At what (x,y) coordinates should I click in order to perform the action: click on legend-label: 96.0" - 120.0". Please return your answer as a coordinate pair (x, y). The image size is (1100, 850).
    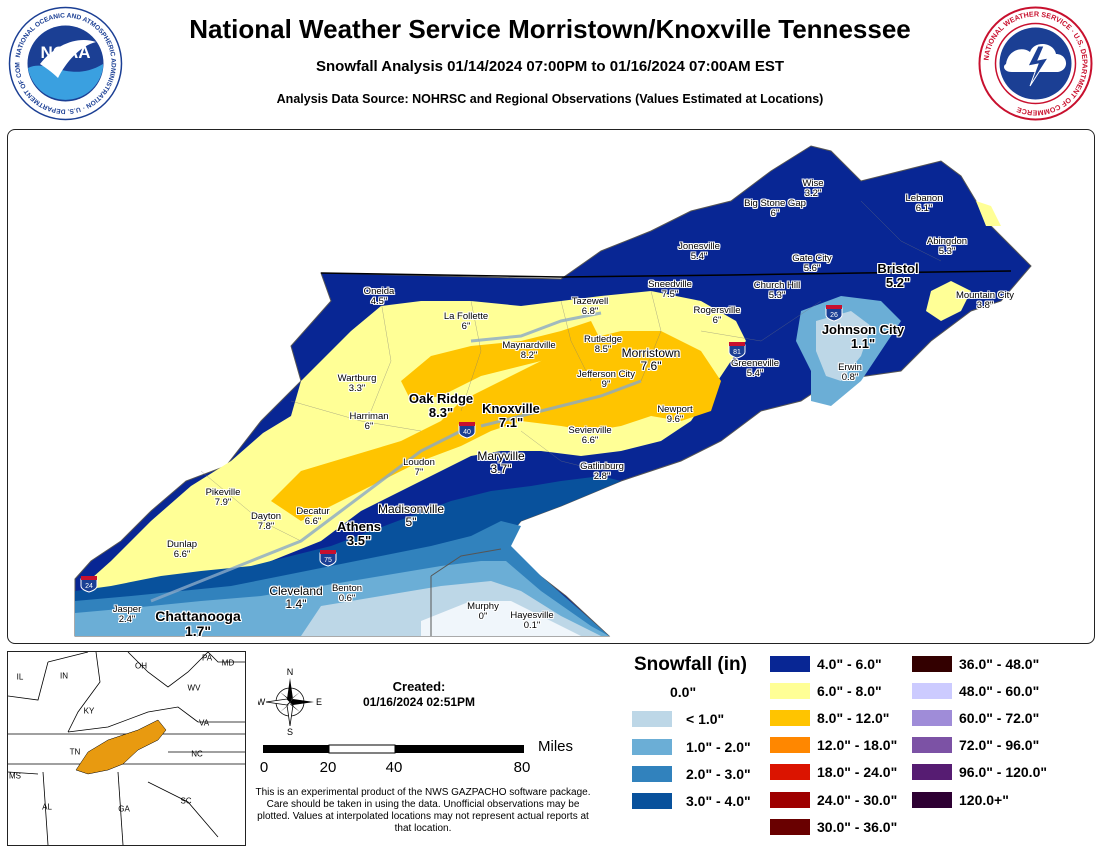
    Looking at the image, I should click on (1003, 772).